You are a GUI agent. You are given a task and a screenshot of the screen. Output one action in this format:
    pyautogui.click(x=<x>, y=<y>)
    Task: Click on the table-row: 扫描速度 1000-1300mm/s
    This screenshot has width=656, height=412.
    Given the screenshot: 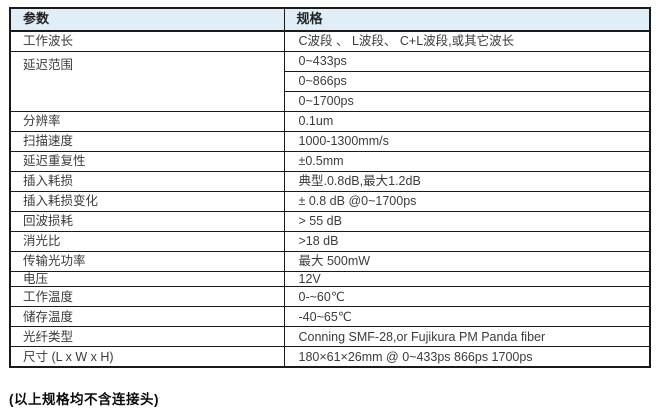 What is the action you would take?
    pyautogui.click(x=330, y=141)
    